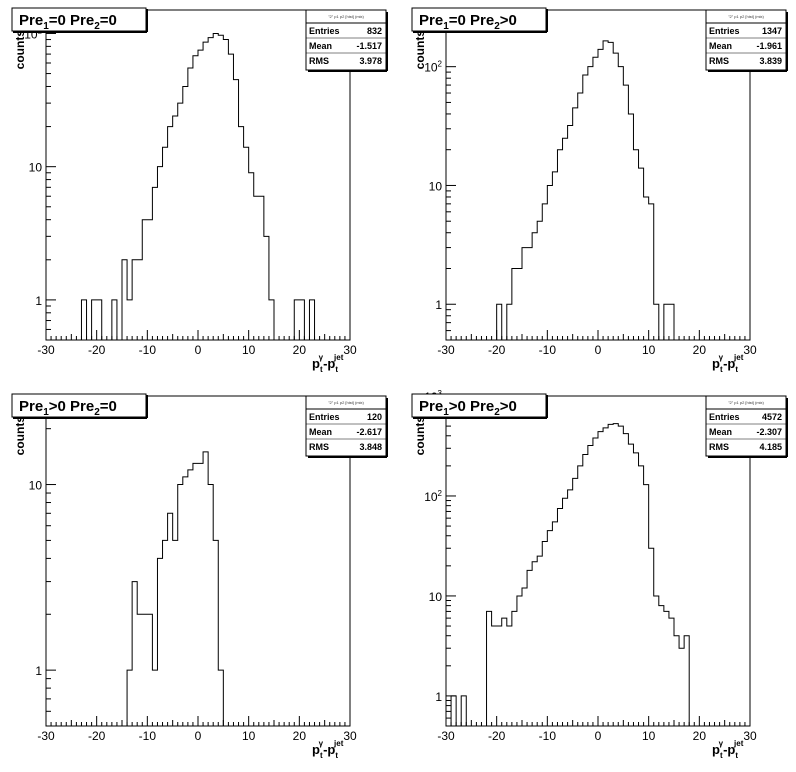  I want to click on title-text: Pre1=0 Pre2=0, so click(68, 22).